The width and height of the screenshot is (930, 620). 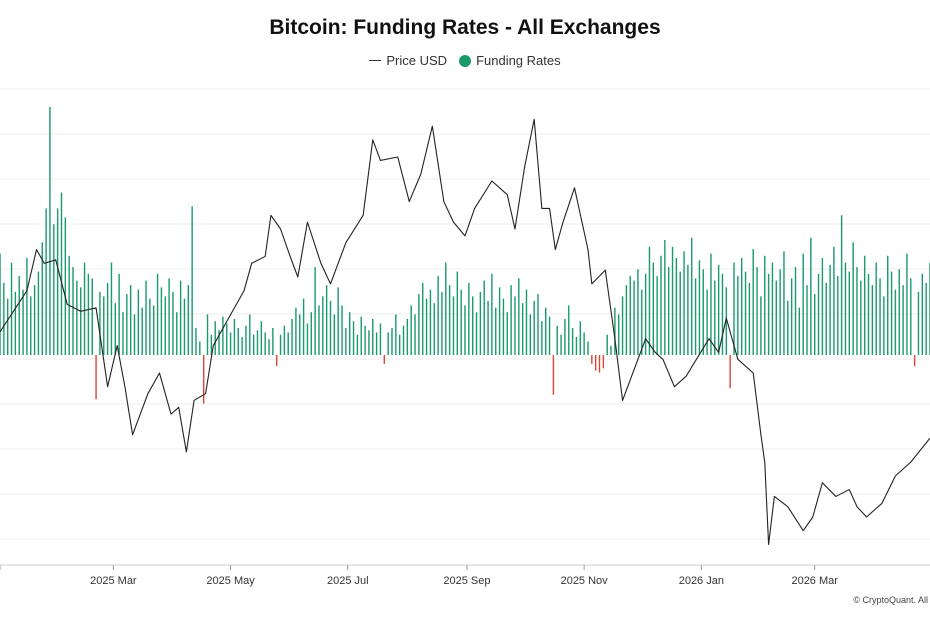 What do you see at coordinates (408, 60) in the screenshot?
I see `legend-item-price: Price USD` at bounding box center [408, 60].